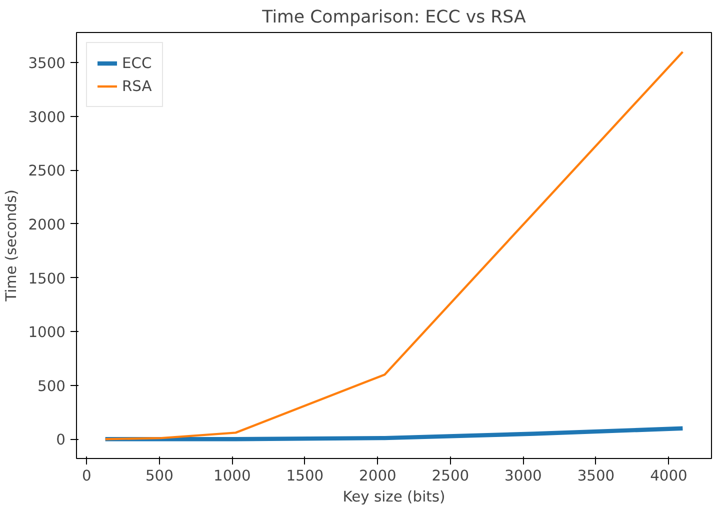 This screenshot has height=508, width=716. I want to click on x-tick-label: 0, so click(87, 476).